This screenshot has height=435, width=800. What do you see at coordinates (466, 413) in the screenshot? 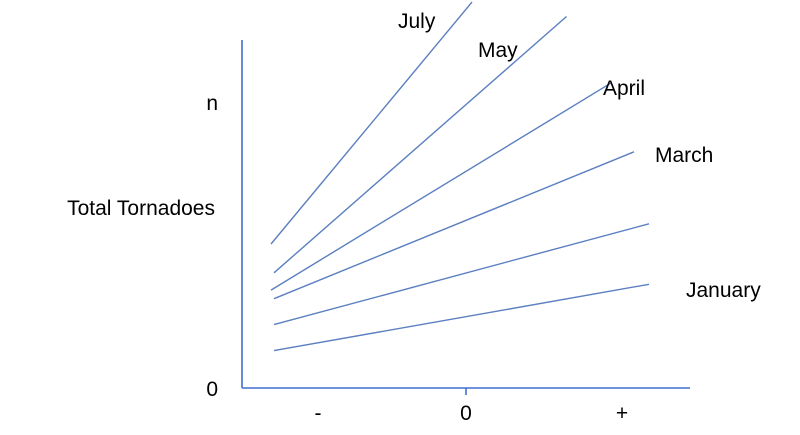
I see `x-tick-label-zero: 0` at bounding box center [466, 413].